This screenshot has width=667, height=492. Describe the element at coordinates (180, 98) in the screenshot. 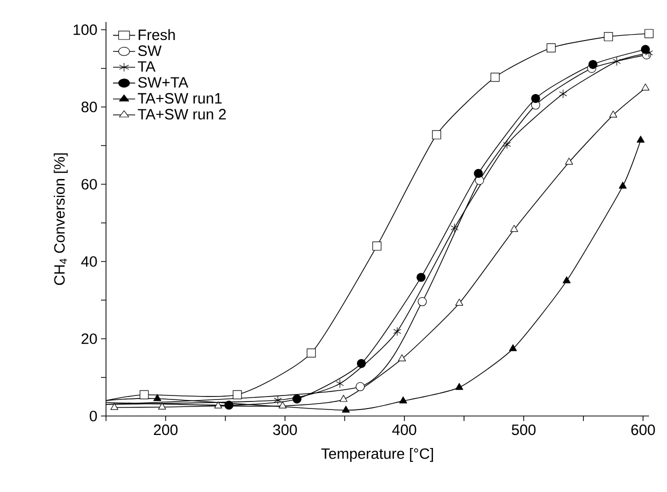

I see `legend-label: TA+SW run1` at that location.